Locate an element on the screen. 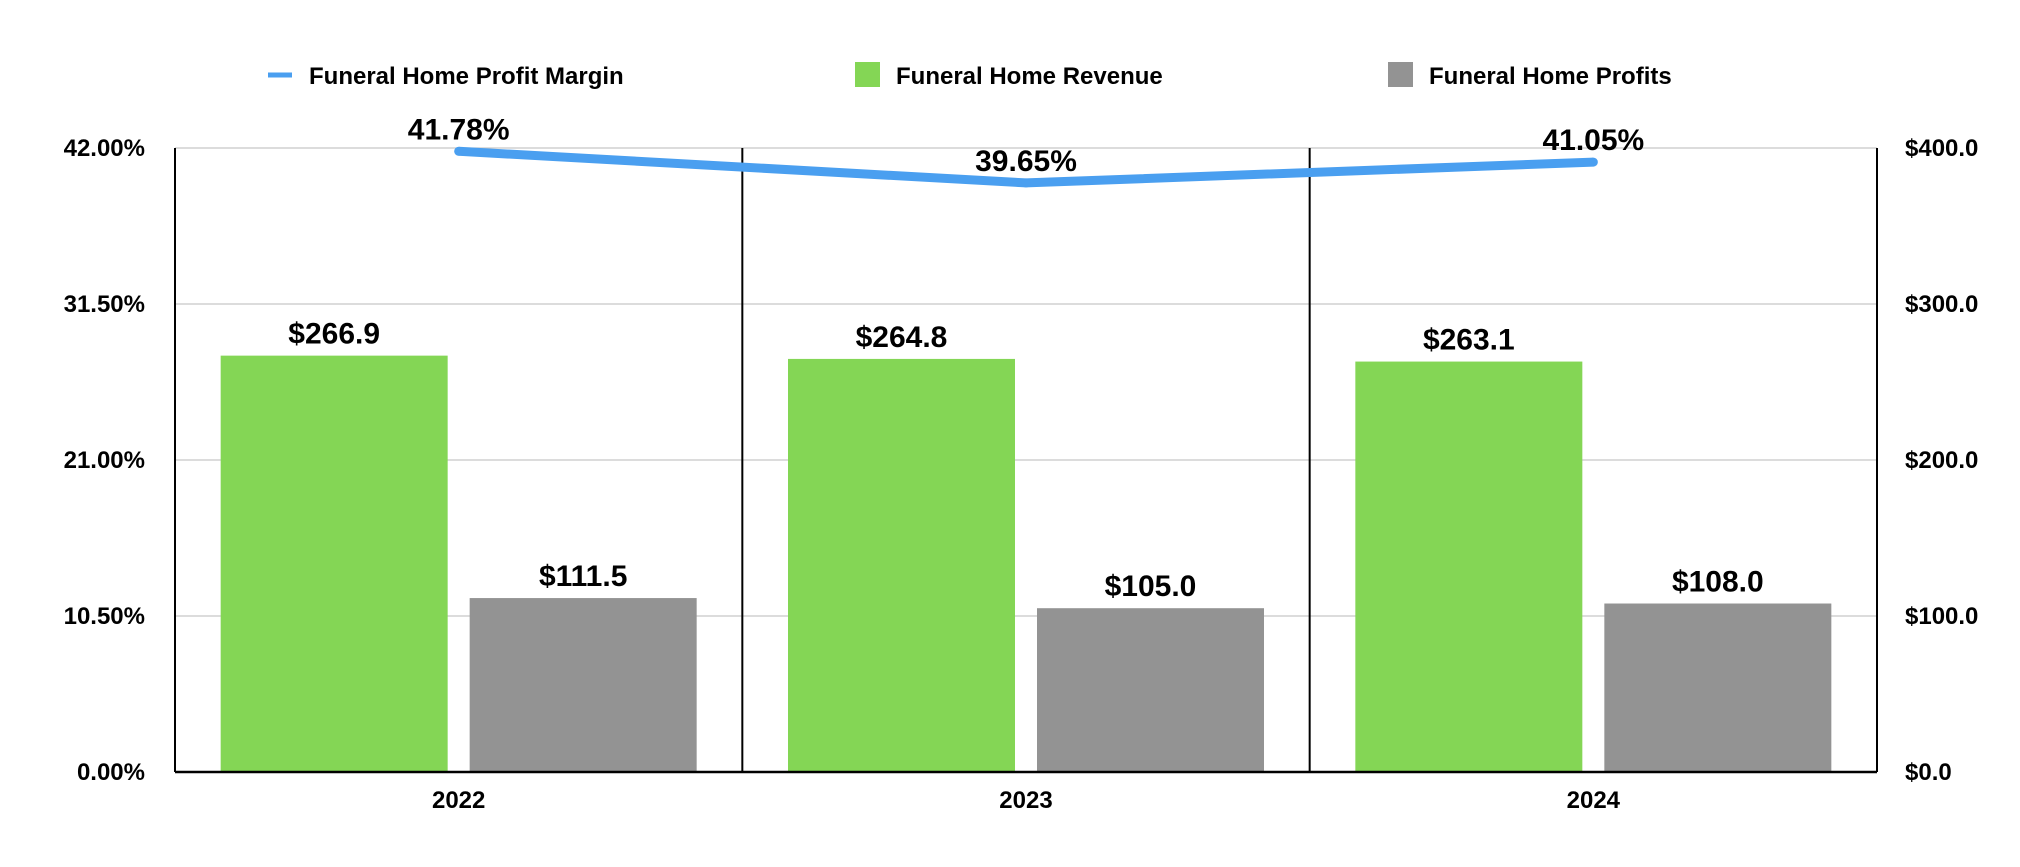 This screenshot has height=867, width=2020. data-label-funeral-home-profit-margin-2023: 39.65% is located at coordinates (1026, 161).